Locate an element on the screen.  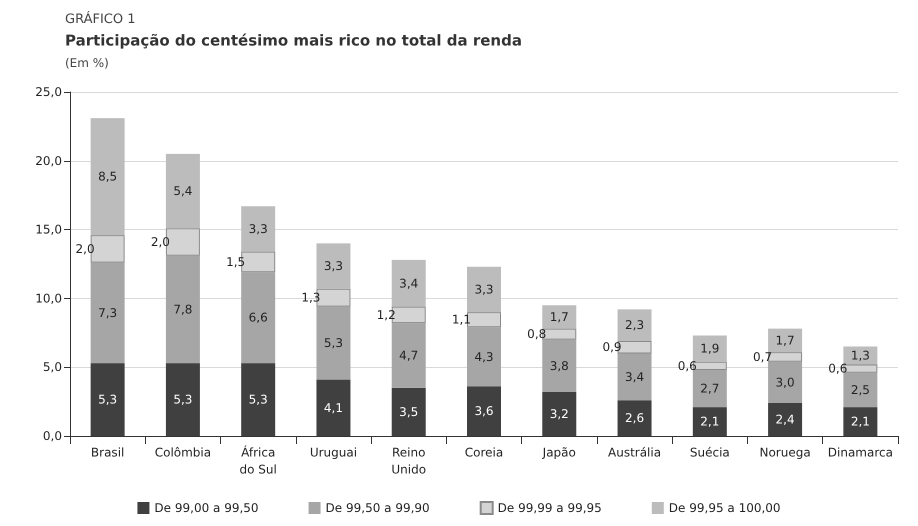
legend-label: De 99,50 a 99,90 is located at coordinates (378, 508).